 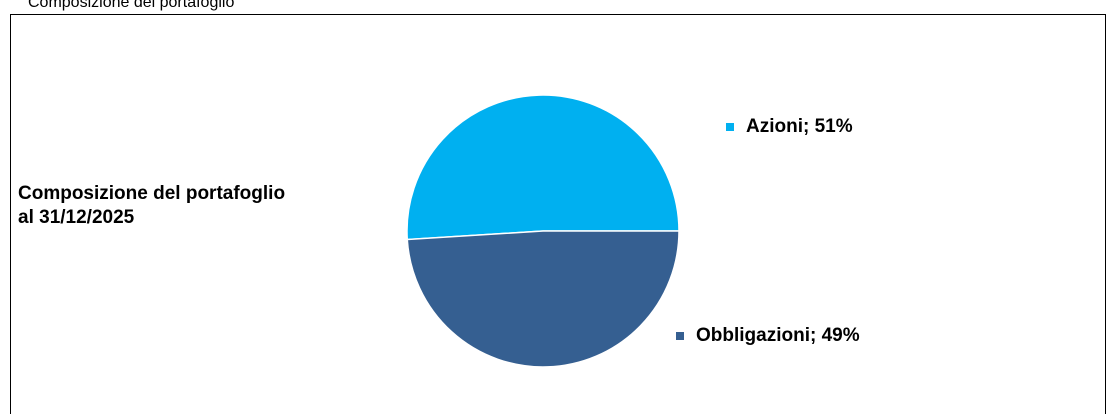 I want to click on legend-label-azioni: Azioni; 51%, so click(x=799, y=126).